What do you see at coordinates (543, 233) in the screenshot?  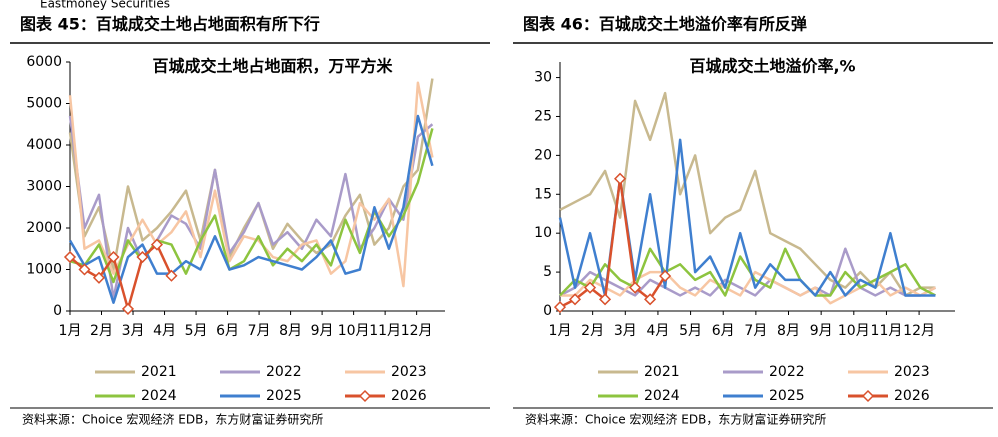 I see `y-tick-label: 10` at bounding box center [543, 233].